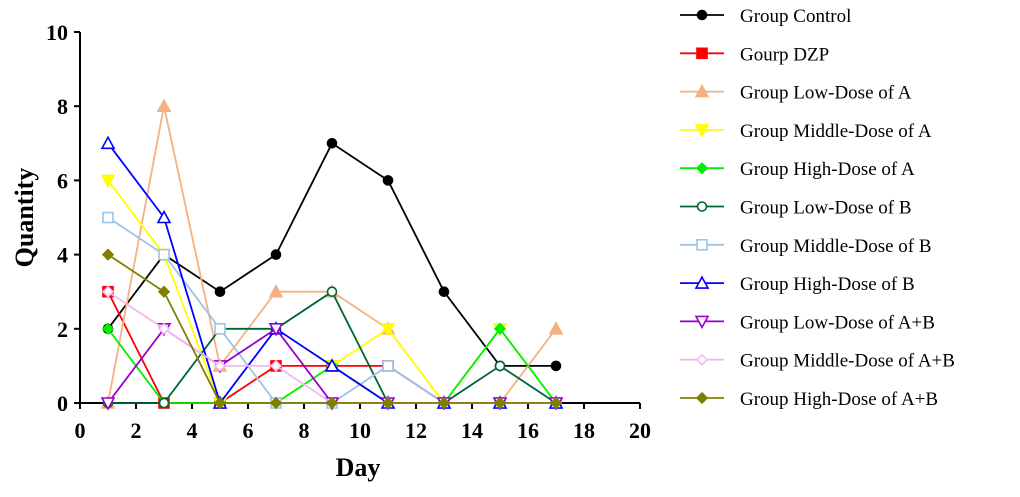  What do you see at coordinates (304, 430) in the screenshot?
I see `x-tick-label: 8` at bounding box center [304, 430].